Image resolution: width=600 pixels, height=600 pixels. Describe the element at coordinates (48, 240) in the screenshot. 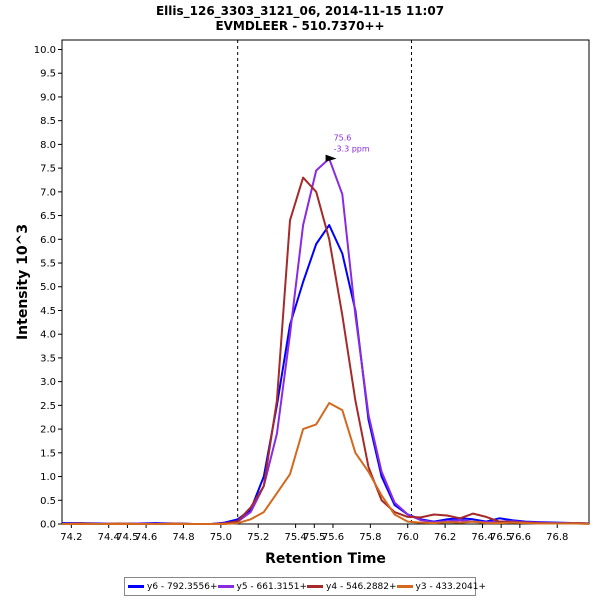

I see `y-tick-label: 6.0` at that location.